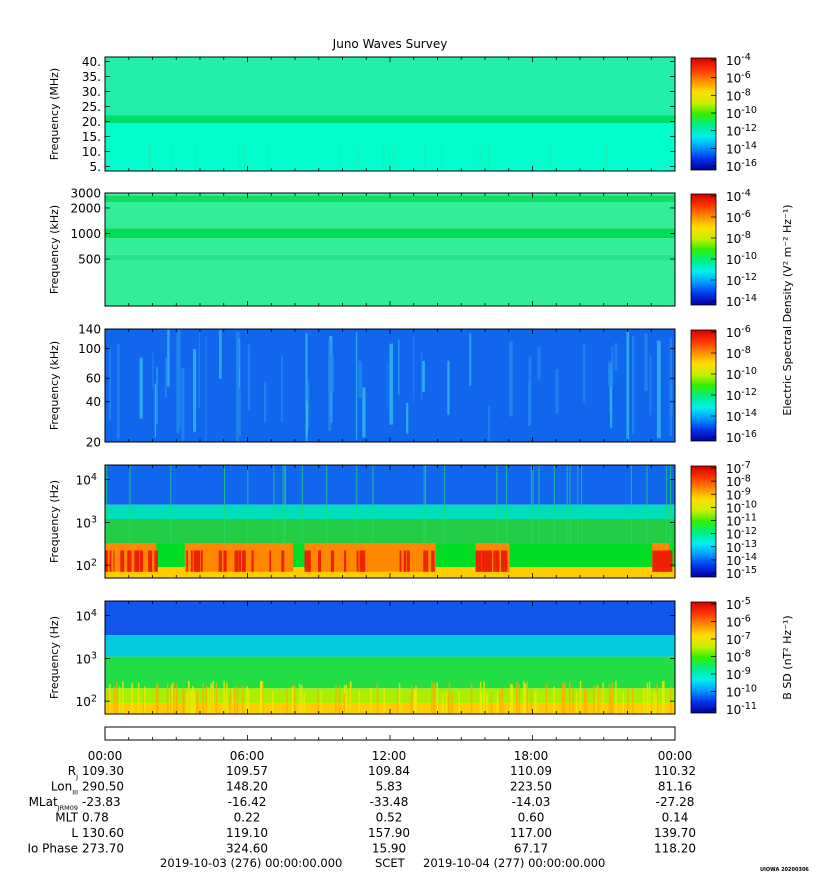  What do you see at coordinates (85, 194) in the screenshot?
I see `y-tick-label: 3000` at bounding box center [85, 194].